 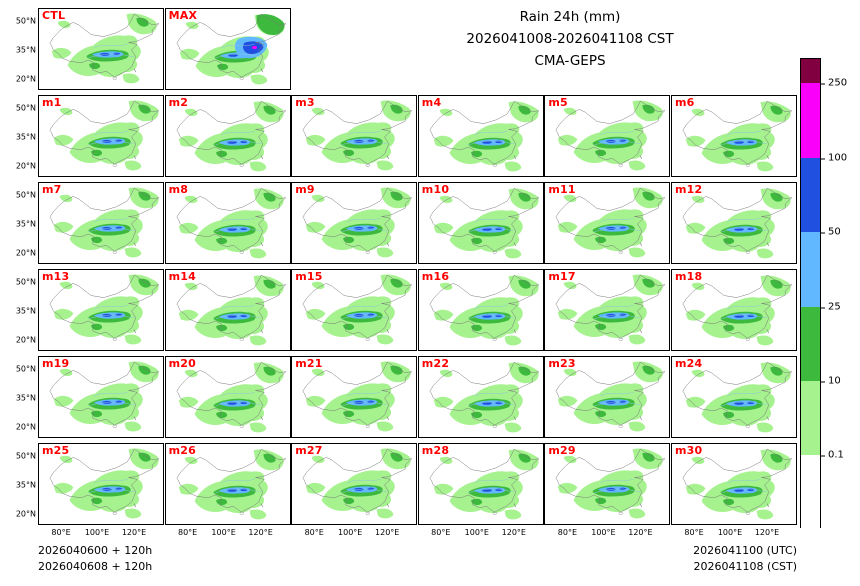 I want to click on panel-m9: m9, so click(x=354, y=223).